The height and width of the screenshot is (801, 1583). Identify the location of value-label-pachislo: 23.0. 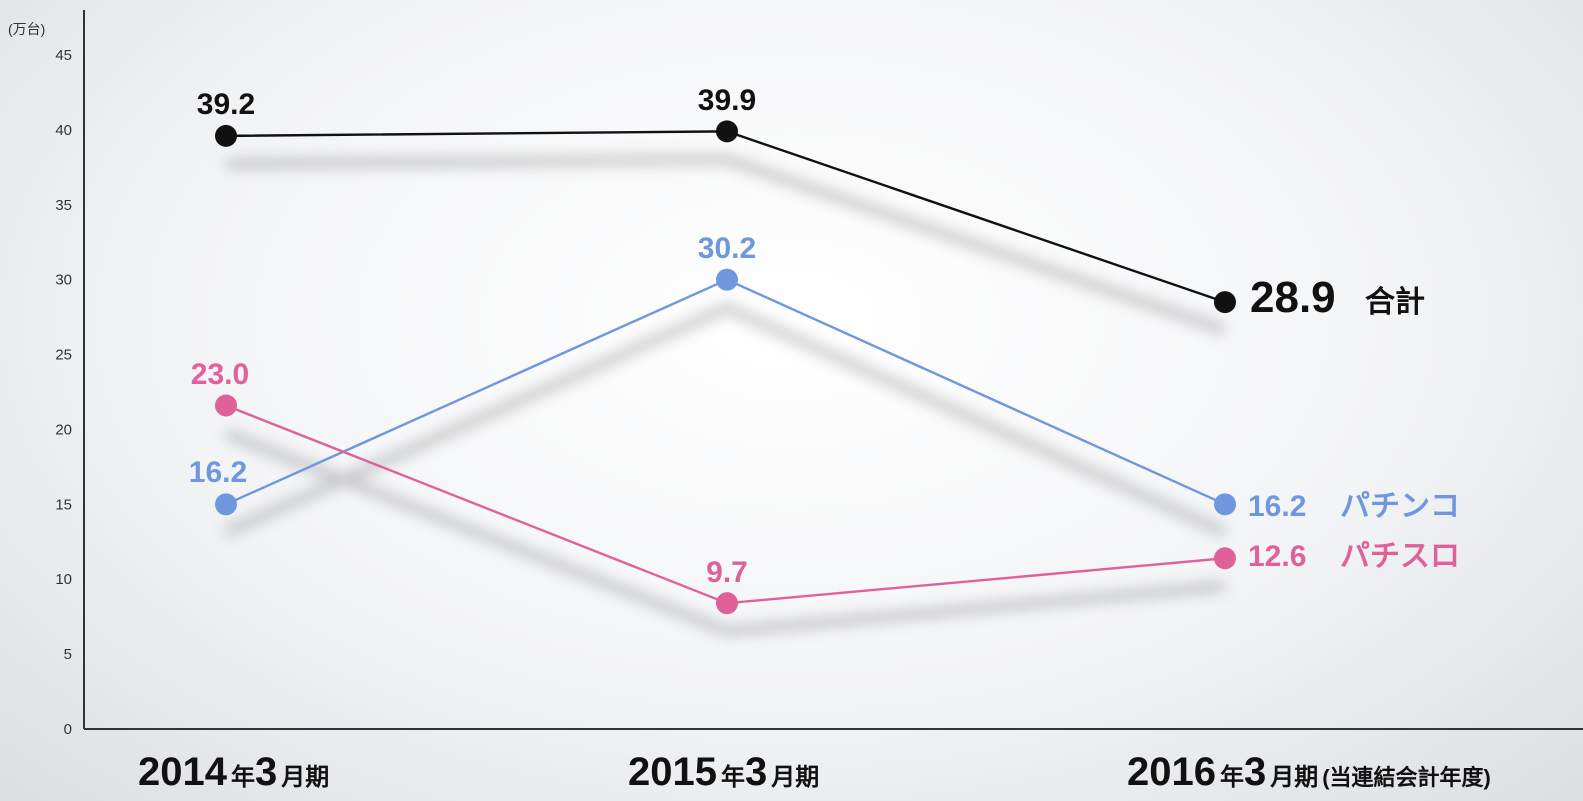
(220, 374).